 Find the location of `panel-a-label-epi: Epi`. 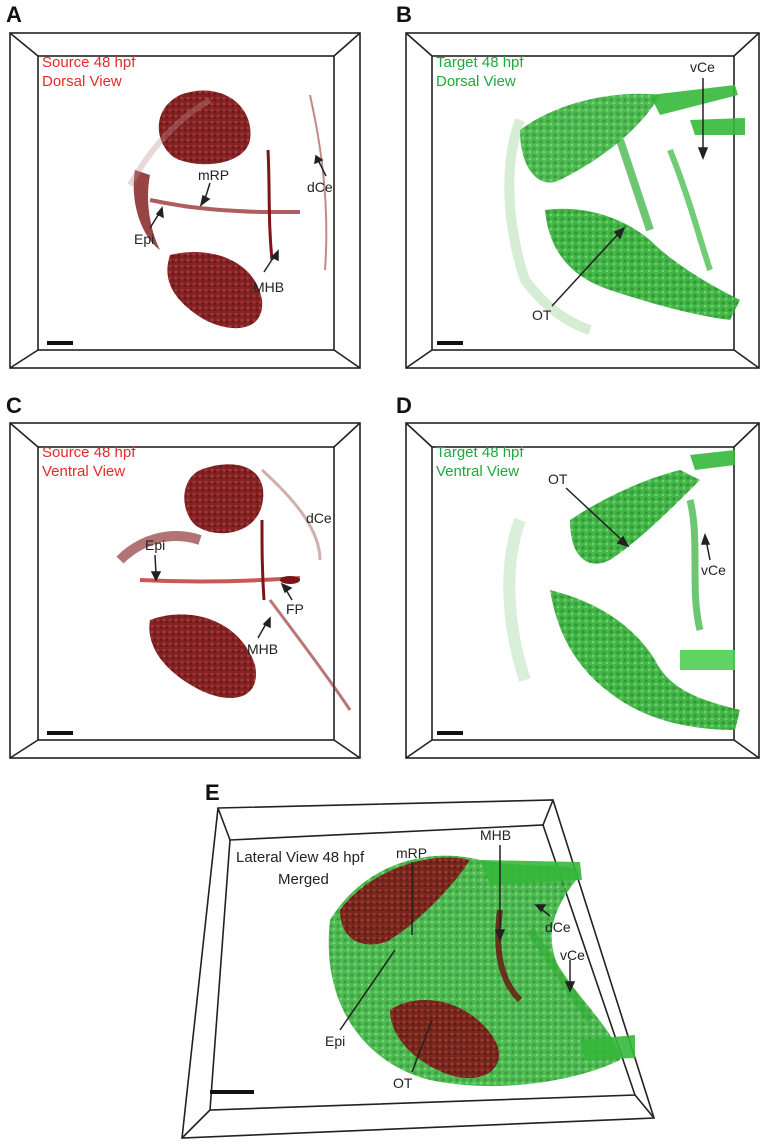

panel-a-label-epi: Epi is located at coordinates (144, 239).